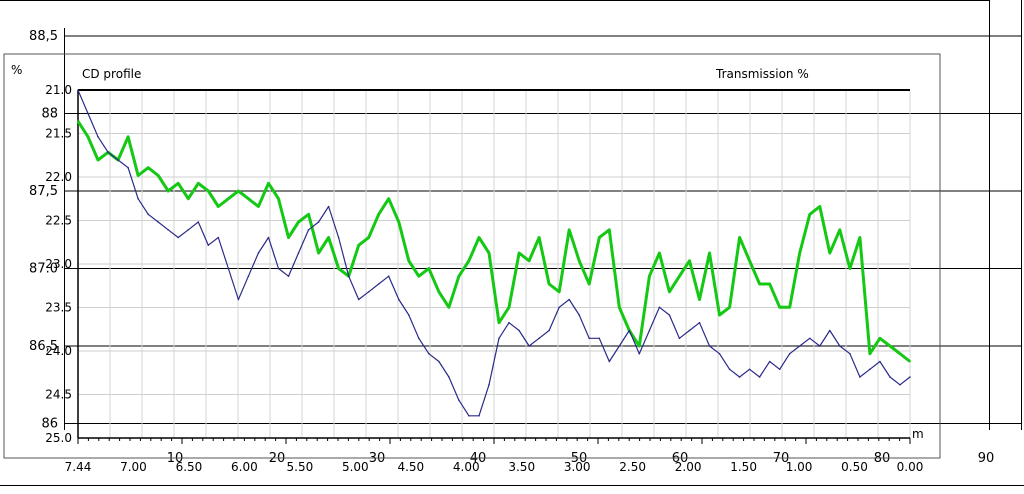 Image resolution: width=1024 pixels, height=494 pixels. I want to click on inner-x-tick-label: 0.00, so click(910, 467).